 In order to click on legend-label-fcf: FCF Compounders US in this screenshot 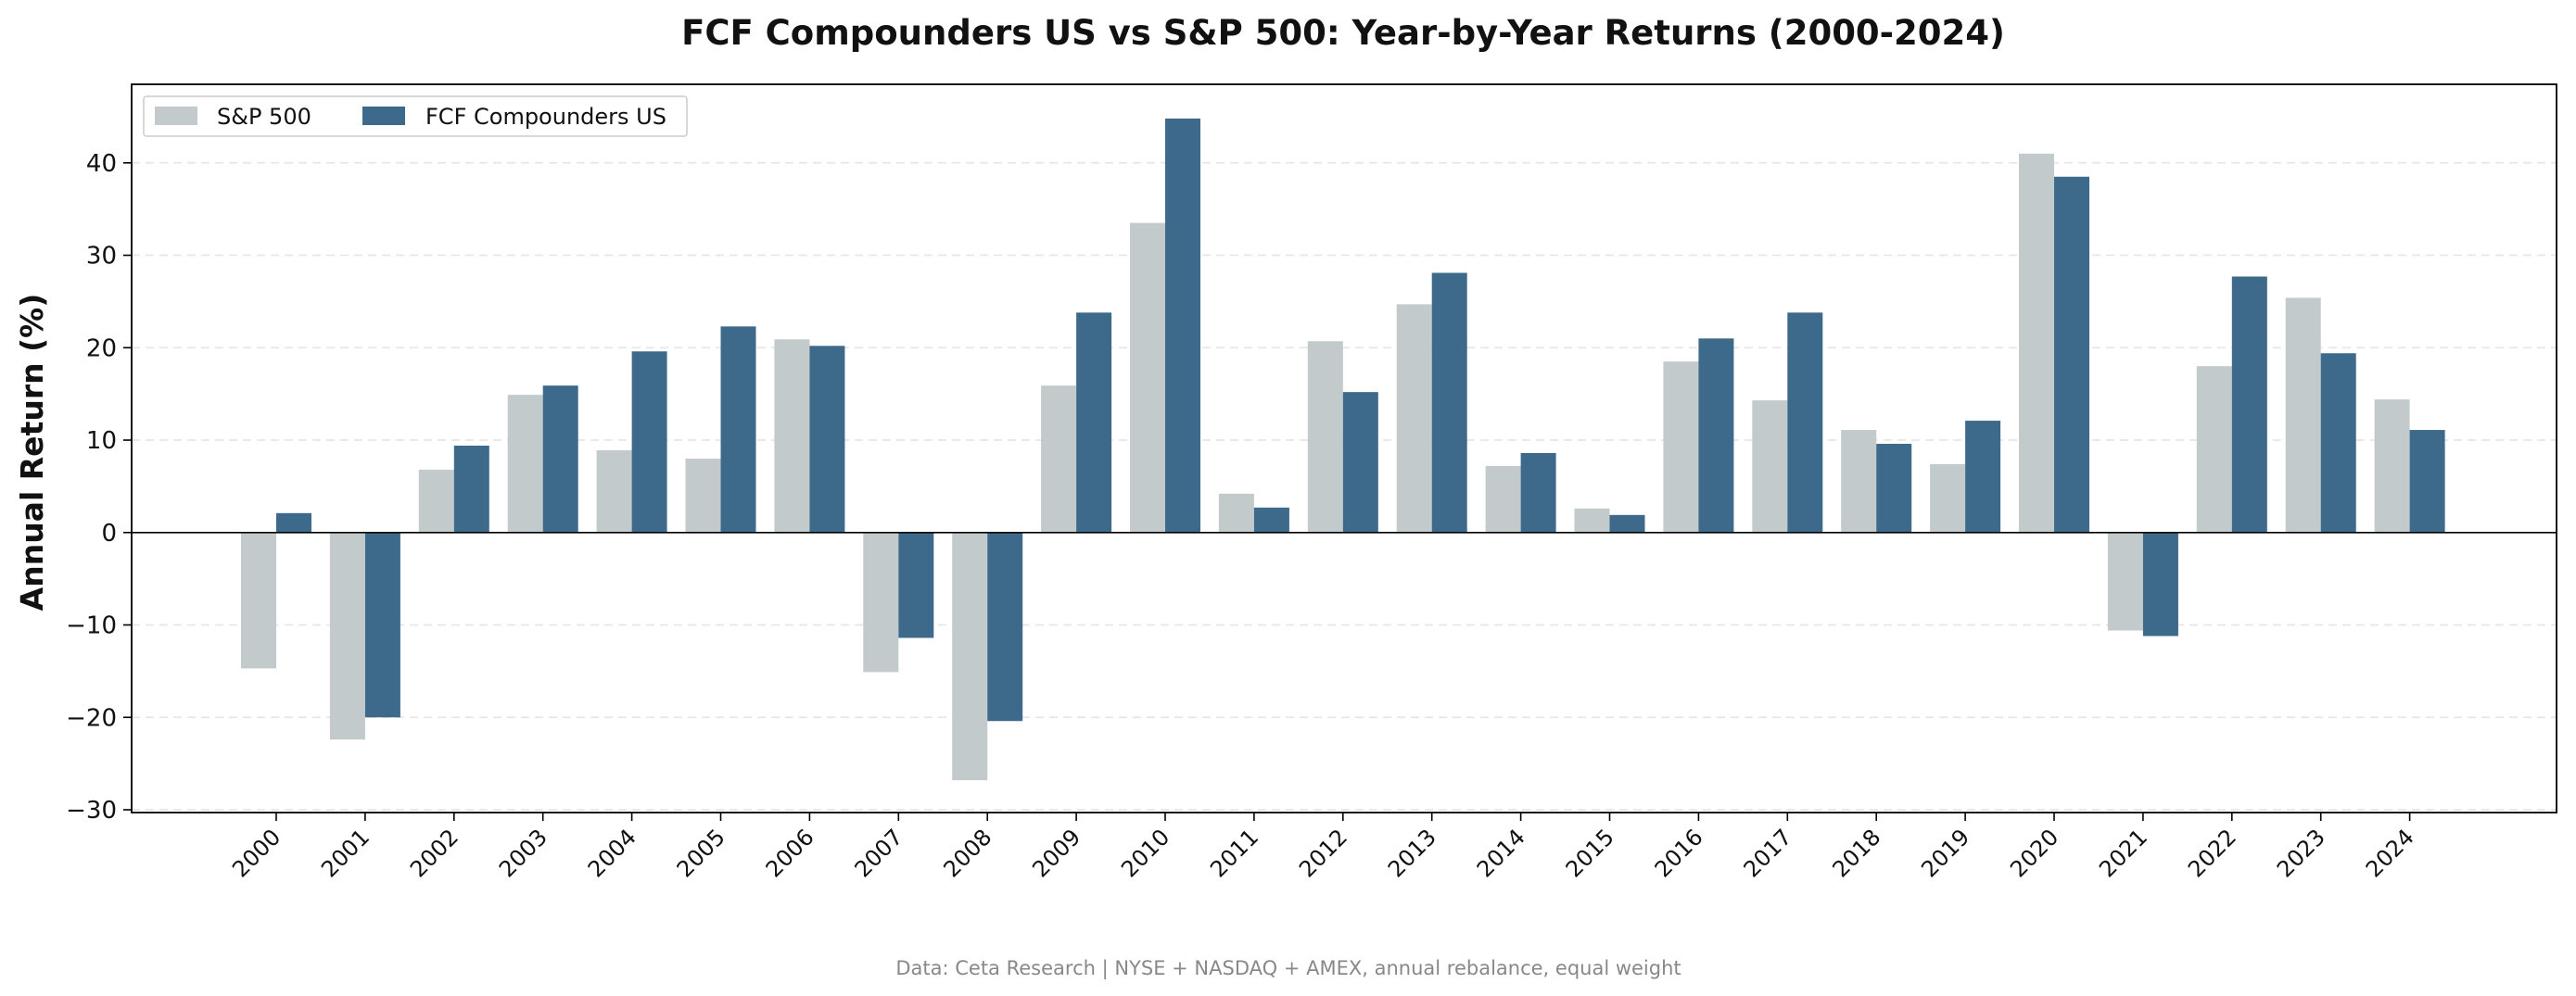, I will do `click(545, 117)`.